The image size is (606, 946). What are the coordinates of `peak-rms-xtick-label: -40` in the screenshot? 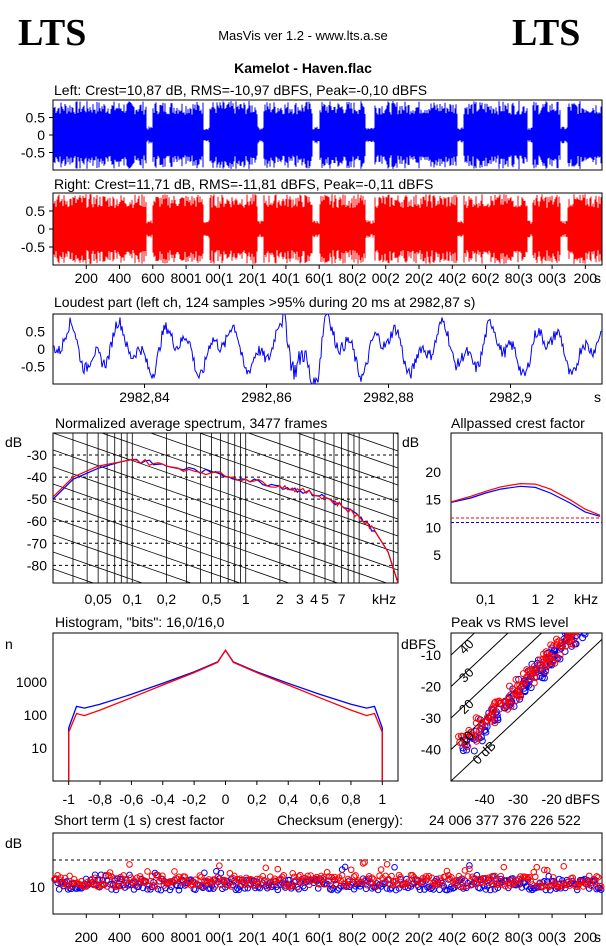 It's located at (484, 799).